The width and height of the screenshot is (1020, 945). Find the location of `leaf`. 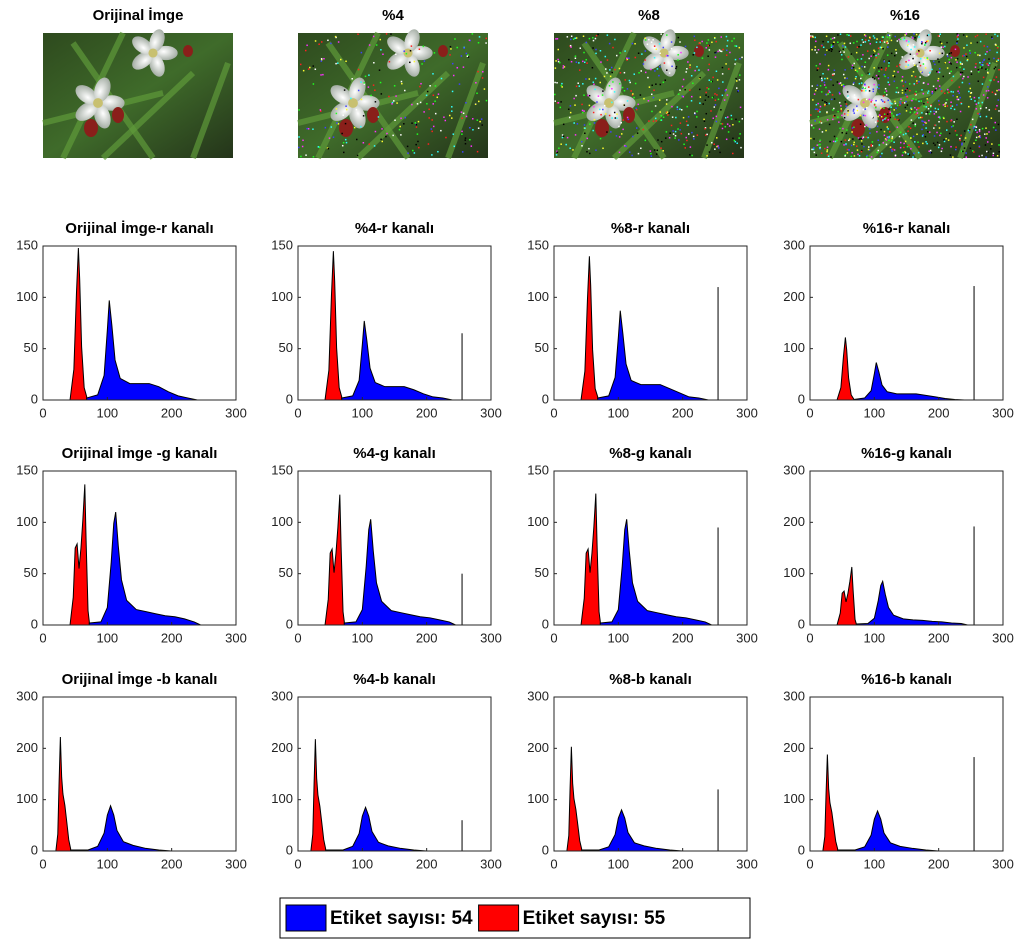

leaf is located at coordinates (659, 115).